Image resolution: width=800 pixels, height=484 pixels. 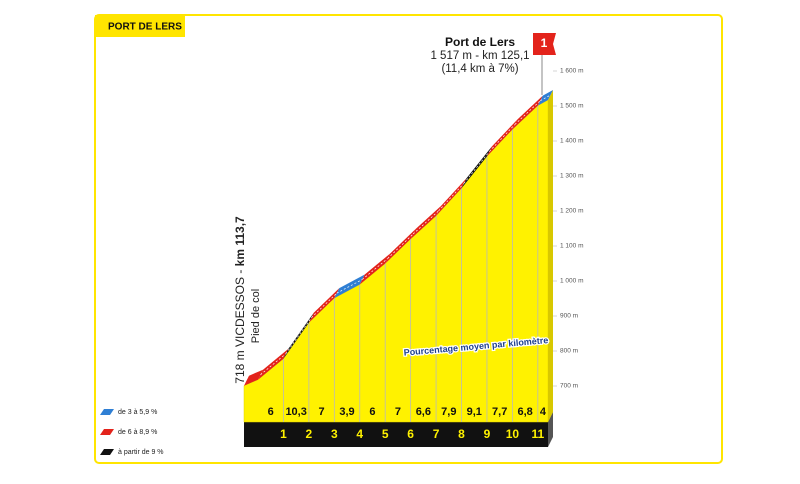 I want to click on gradient-label: 7,7, so click(x=499, y=412).